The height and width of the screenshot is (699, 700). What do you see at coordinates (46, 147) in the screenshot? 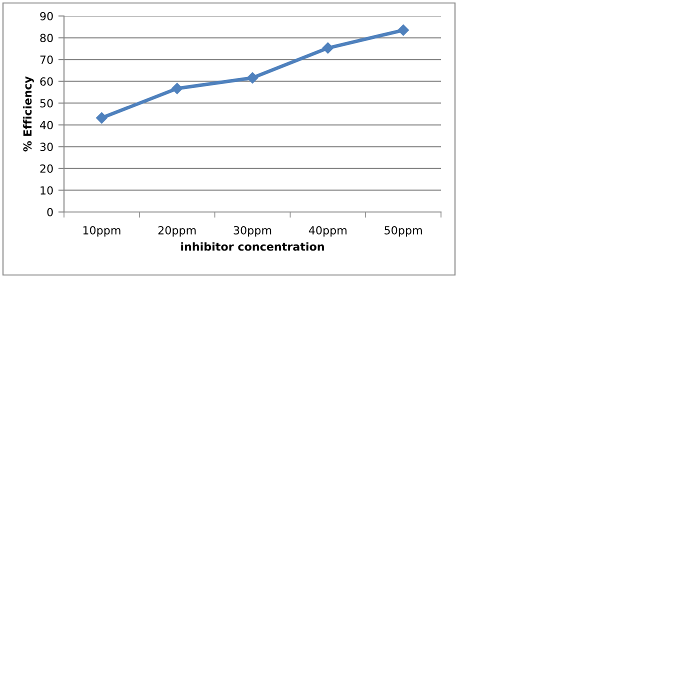
I see `y-tick-label: 30` at bounding box center [46, 147].